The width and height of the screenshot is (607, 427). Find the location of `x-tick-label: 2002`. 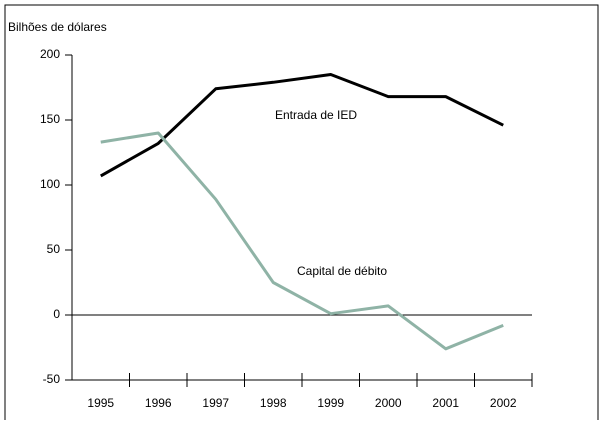

x-tick-label: 2002 is located at coordinates (503, 403).